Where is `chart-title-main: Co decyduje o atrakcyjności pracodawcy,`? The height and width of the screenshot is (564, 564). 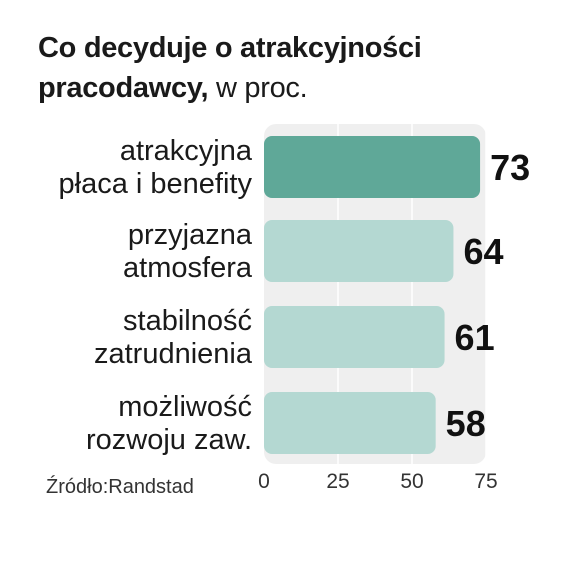
chart-title-main: Co decyduje o atrakcyjności pracodawcy, is located at coordinates (230, 68).